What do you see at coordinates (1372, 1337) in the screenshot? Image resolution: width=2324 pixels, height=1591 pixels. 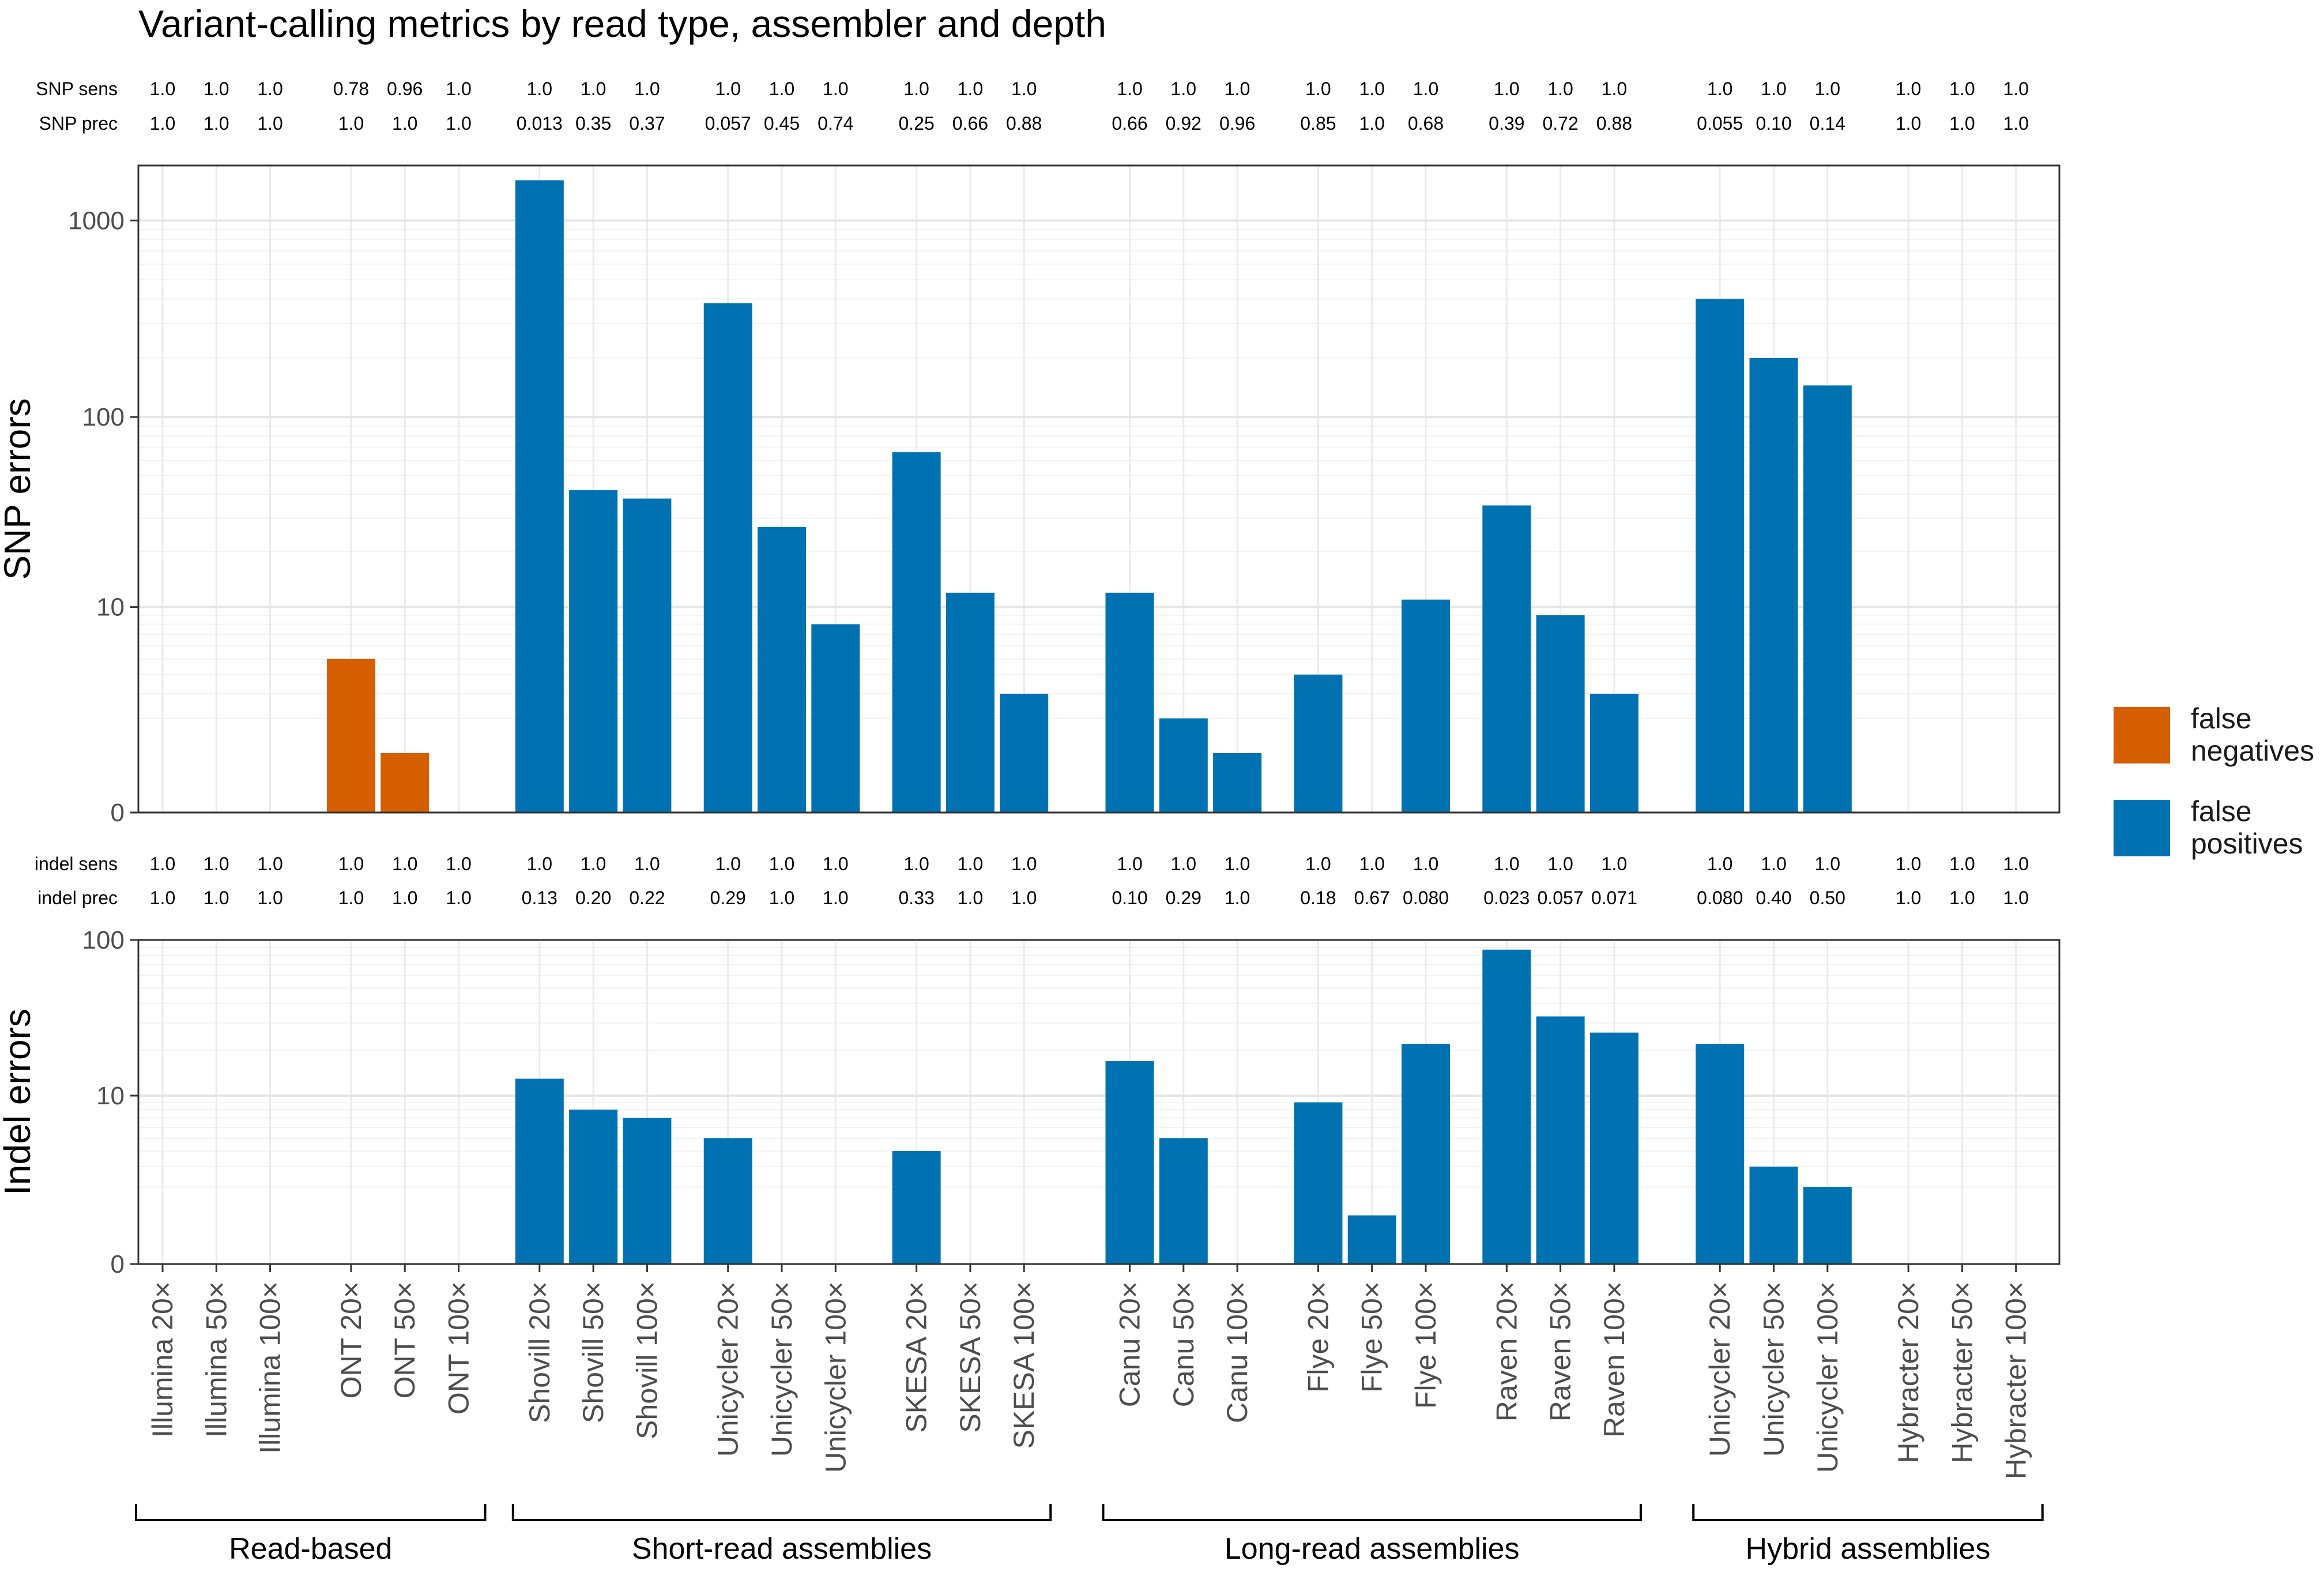 I see `x-tick-label: Flye 50×` at bounding box center [1372, 1337].